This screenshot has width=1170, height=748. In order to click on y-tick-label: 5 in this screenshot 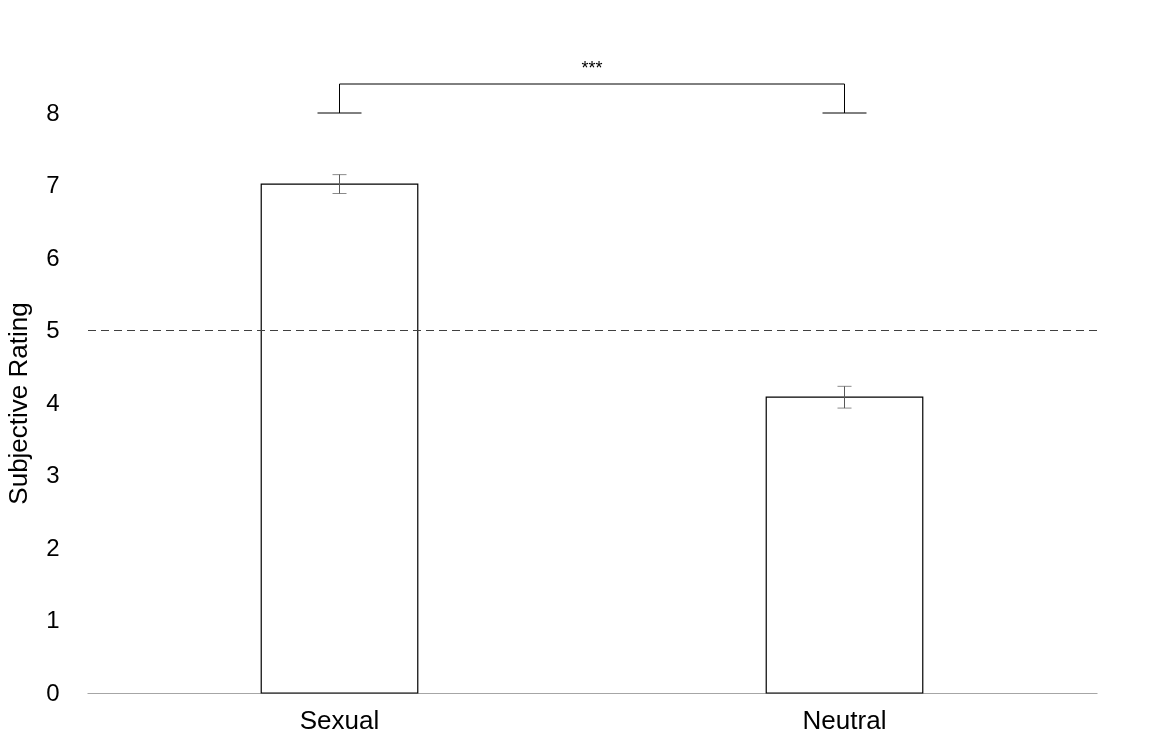, I will do `click(53, 329)`.